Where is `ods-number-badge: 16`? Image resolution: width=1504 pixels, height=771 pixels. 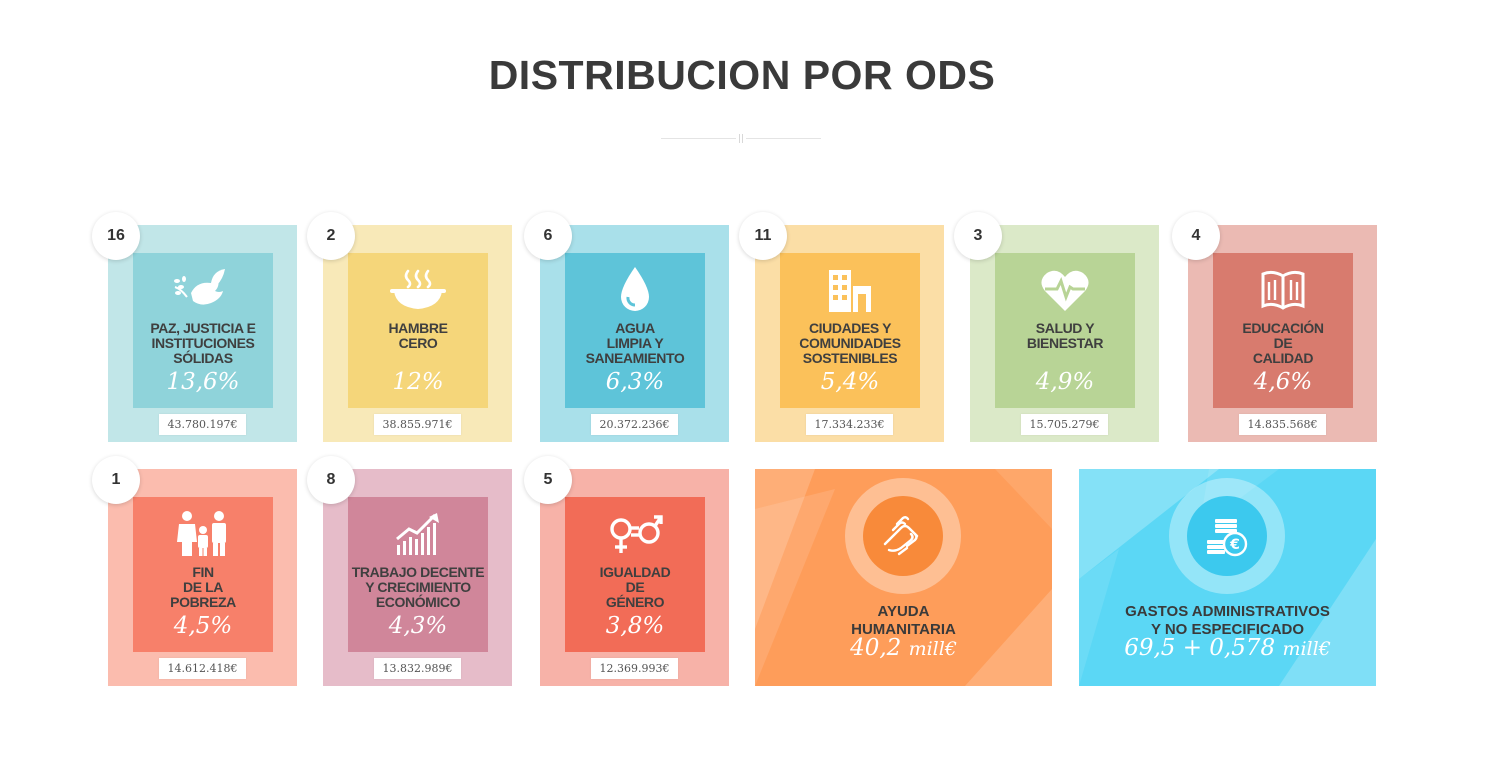 ods-number-badge: 16 is located at coordinates (116, 236).